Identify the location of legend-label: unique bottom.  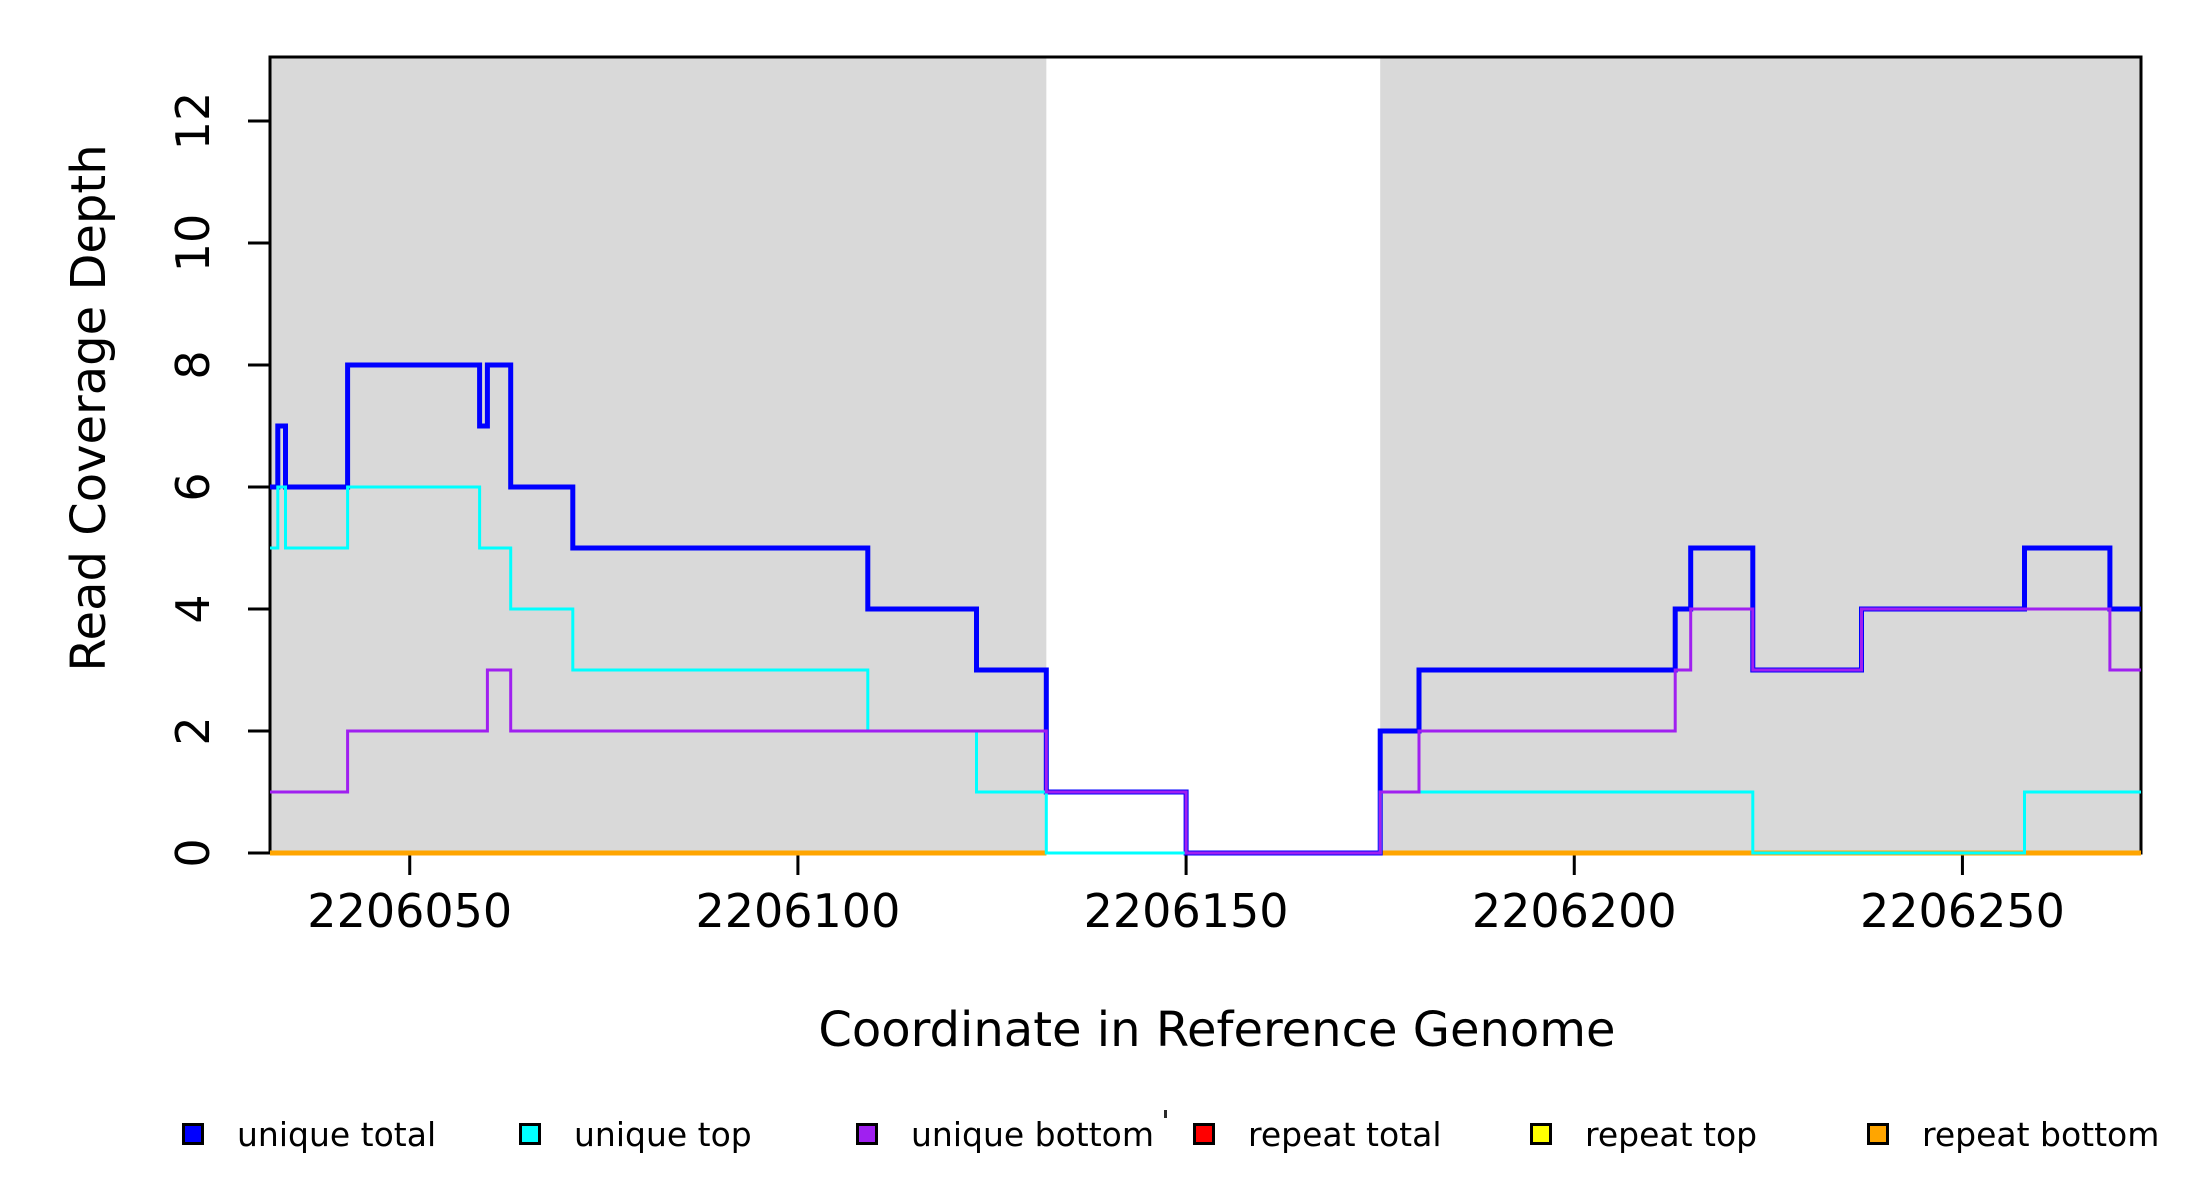
(1033, 1134).